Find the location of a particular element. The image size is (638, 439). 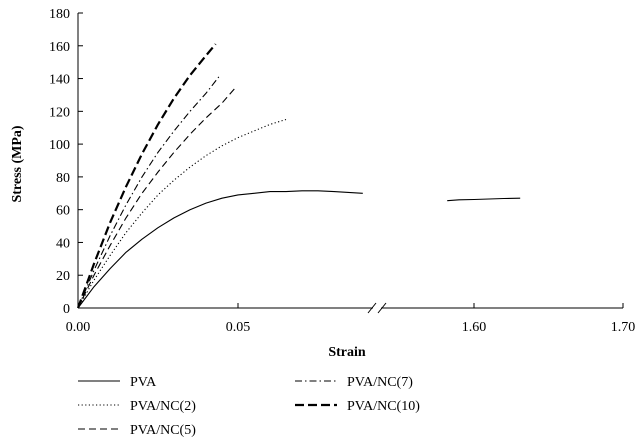

y-axis-label: Stress (MPa) is located at coordinates (17, 163).